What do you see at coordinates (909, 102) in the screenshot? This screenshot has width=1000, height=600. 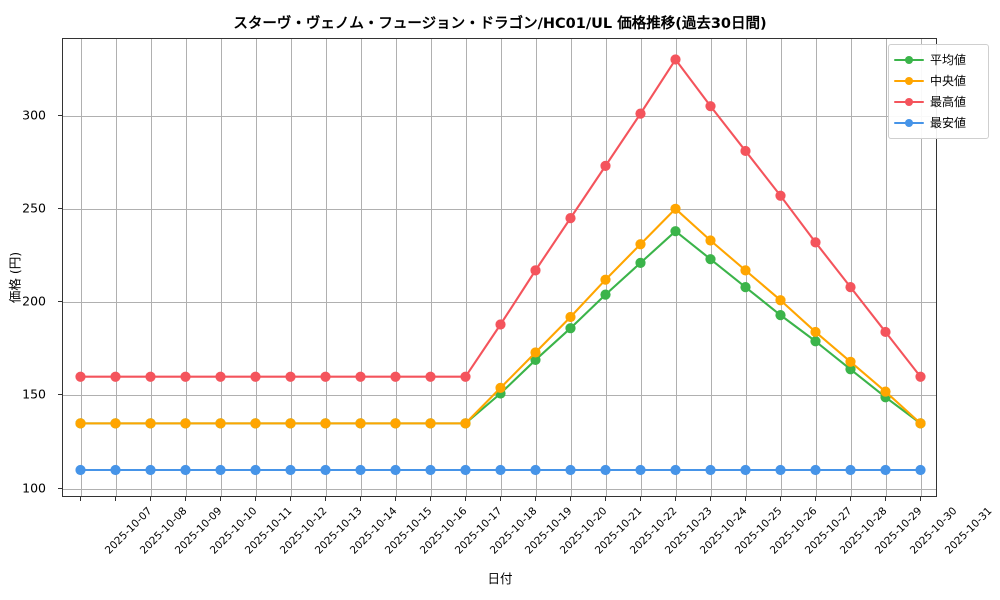 I see `legend-marker-max` at bounding box center [909, 102].